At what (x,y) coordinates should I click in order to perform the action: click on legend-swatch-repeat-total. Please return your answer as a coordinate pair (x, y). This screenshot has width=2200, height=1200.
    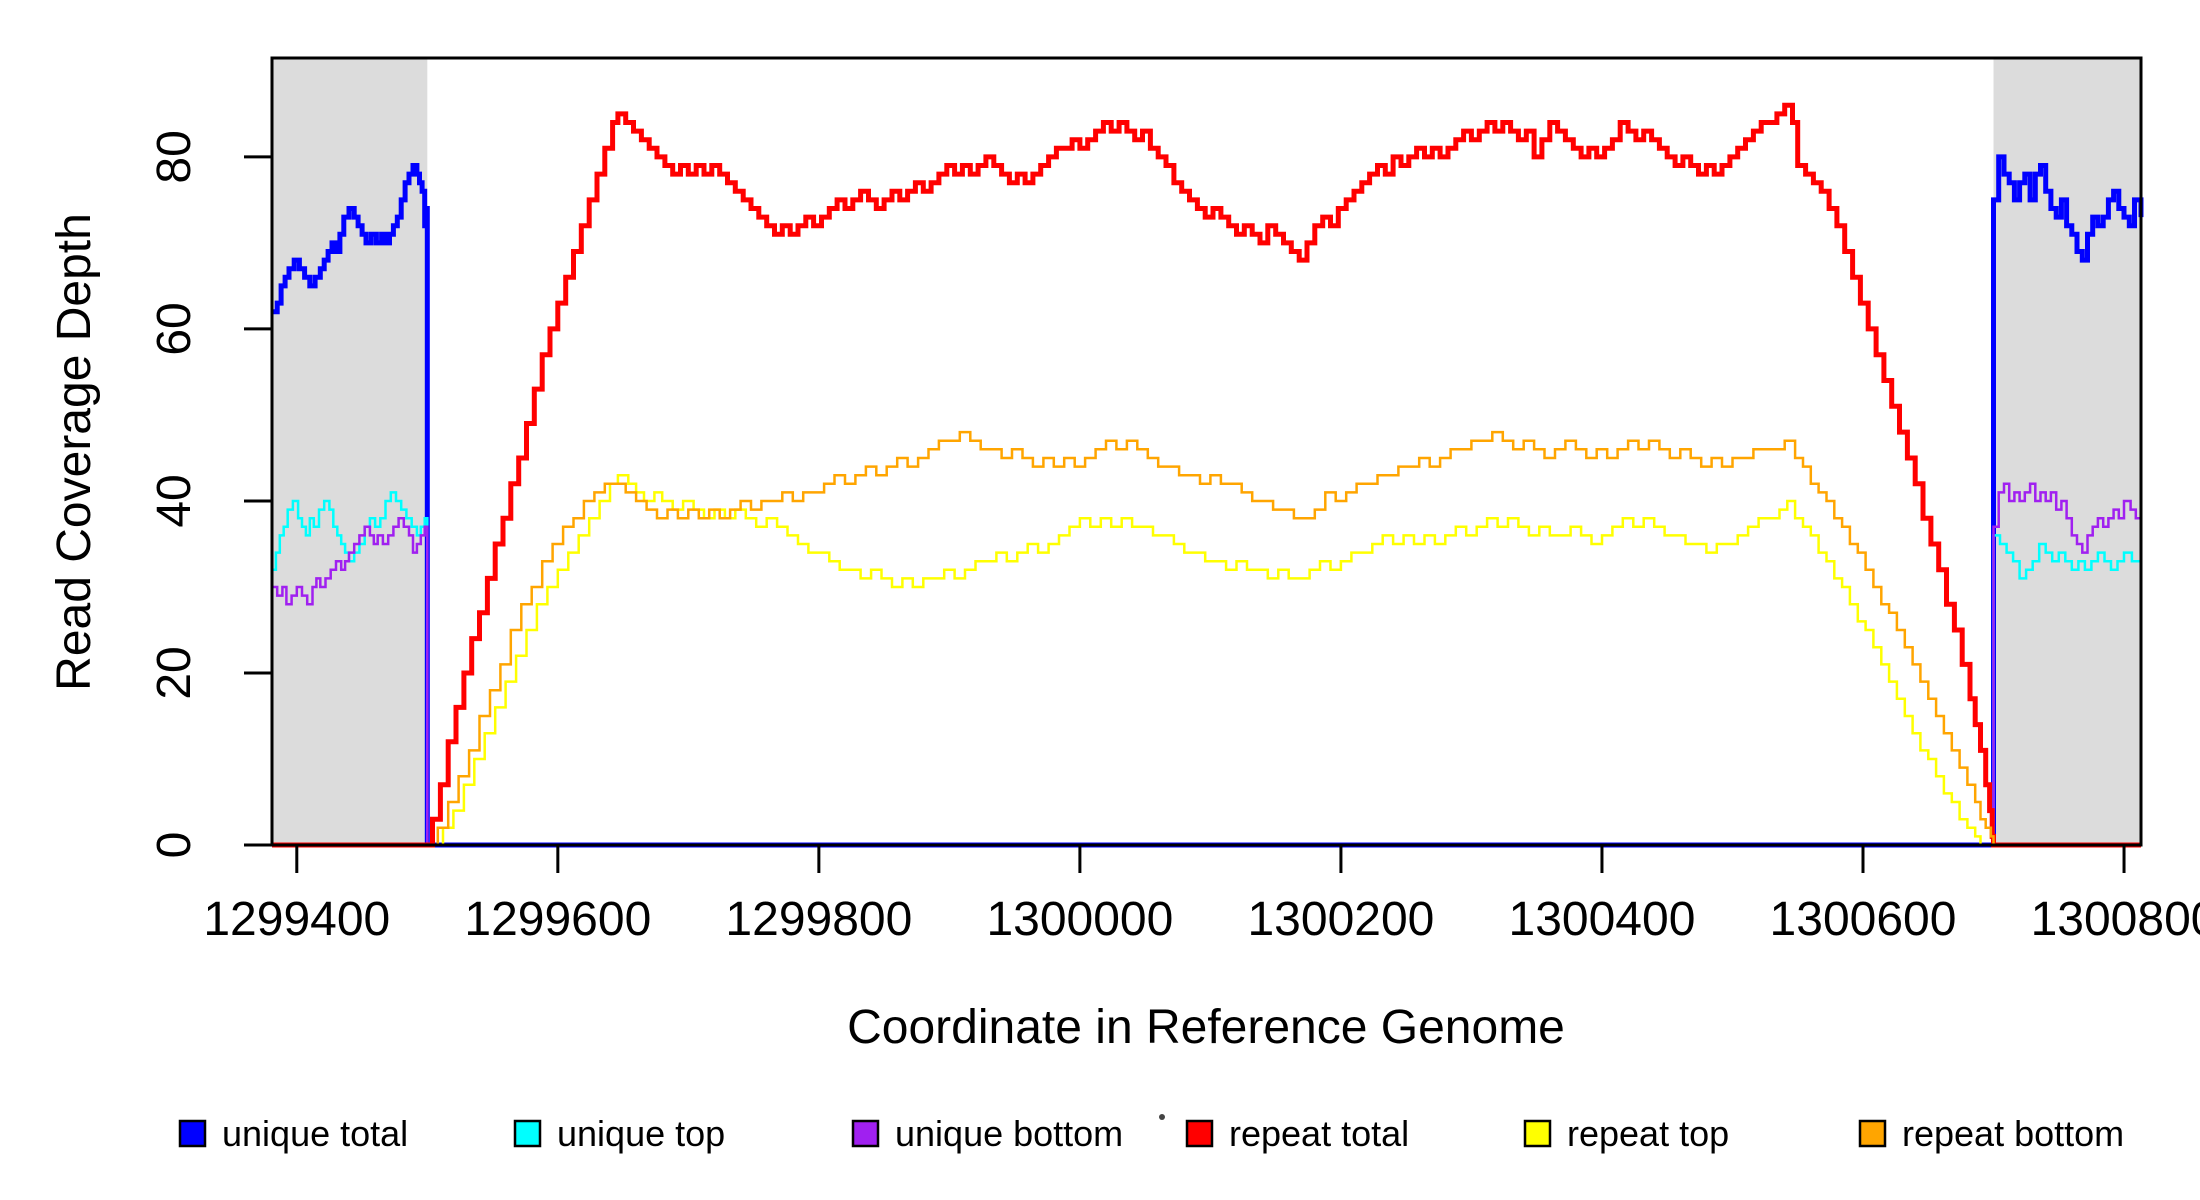
    Looking at the image, I should click on (1199, 1133).